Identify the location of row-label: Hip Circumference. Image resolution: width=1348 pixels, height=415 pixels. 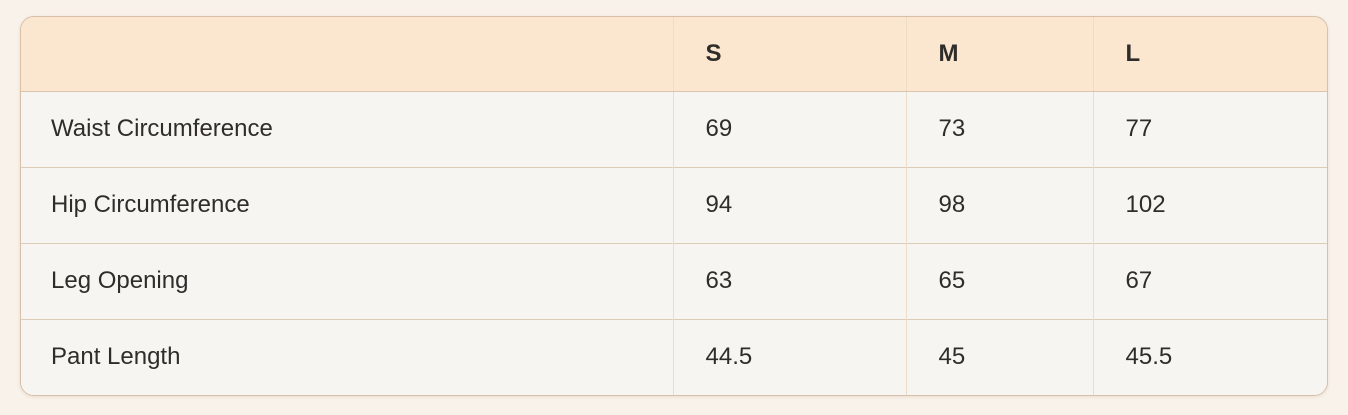
(347, 204).